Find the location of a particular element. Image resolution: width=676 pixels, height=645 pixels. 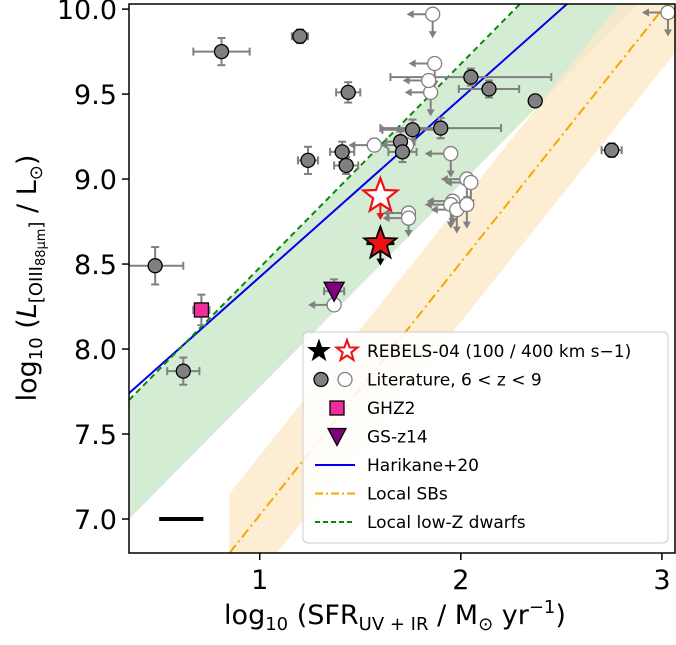

x-axis-title: log10 (SFRUV + IR / M⊙ yr−1) is located at coordinates (395, 616).